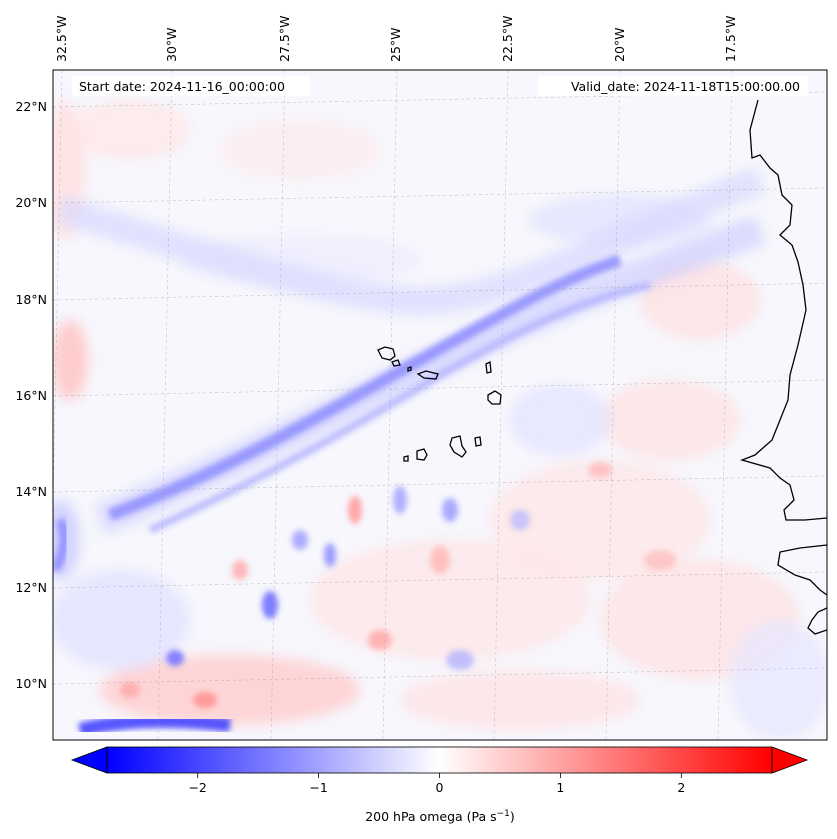 Image resolution: width=837 pixels, height=839 pixels. What do you see at coordinates (619, 44) in the screenshot?
I see `lon-label: 20°W` at bounding box center [619, 44].